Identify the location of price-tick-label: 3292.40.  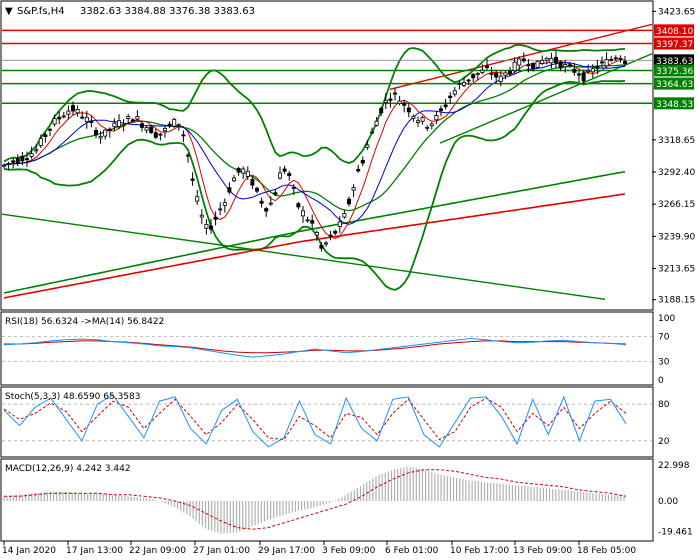
(676, 173).